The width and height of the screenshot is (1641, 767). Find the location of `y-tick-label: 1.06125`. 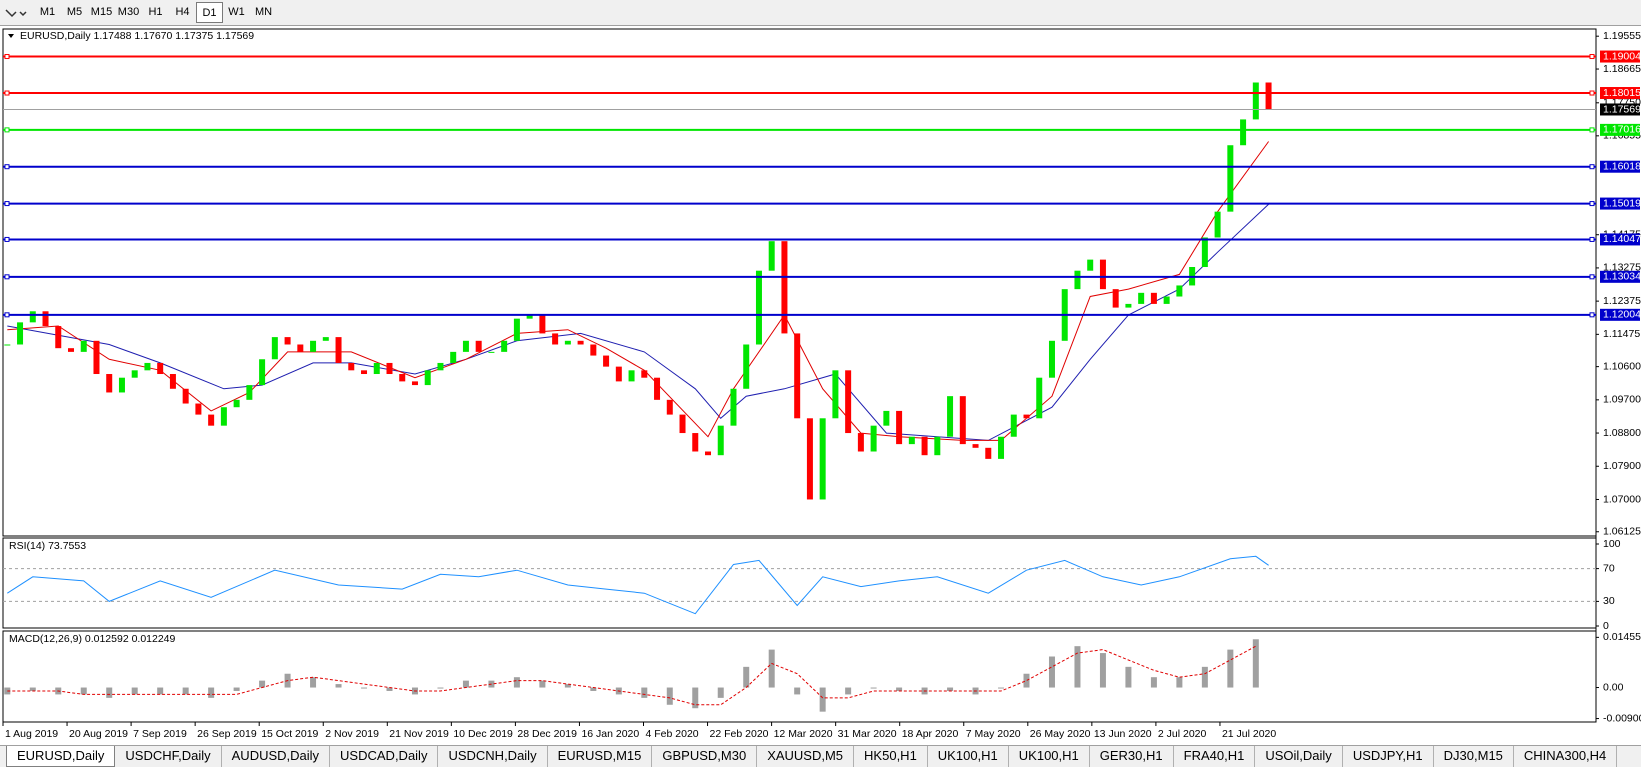

y-tick-label: 1.06125 is located at coordinates (1622, 532).